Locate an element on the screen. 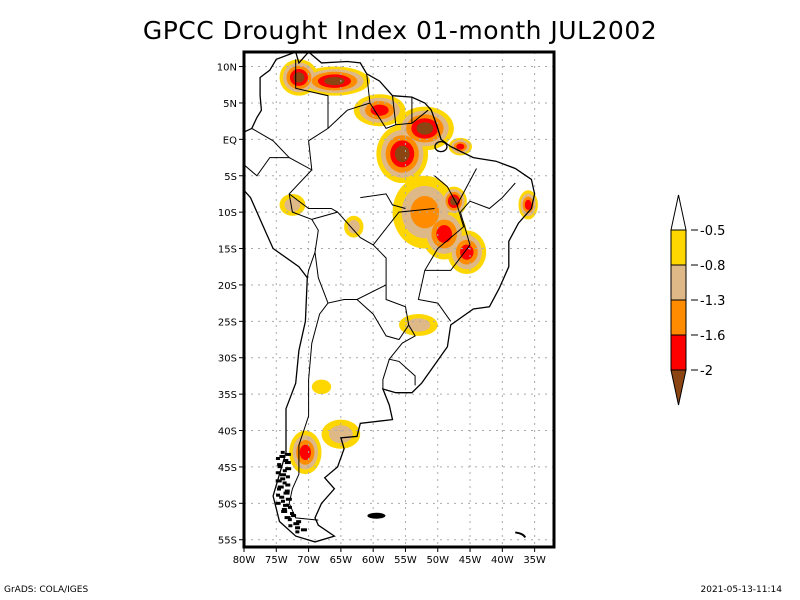 The height and width of the screenshot is (600, 800). y-tick-label: 50S is located at coordinates (227, 504).